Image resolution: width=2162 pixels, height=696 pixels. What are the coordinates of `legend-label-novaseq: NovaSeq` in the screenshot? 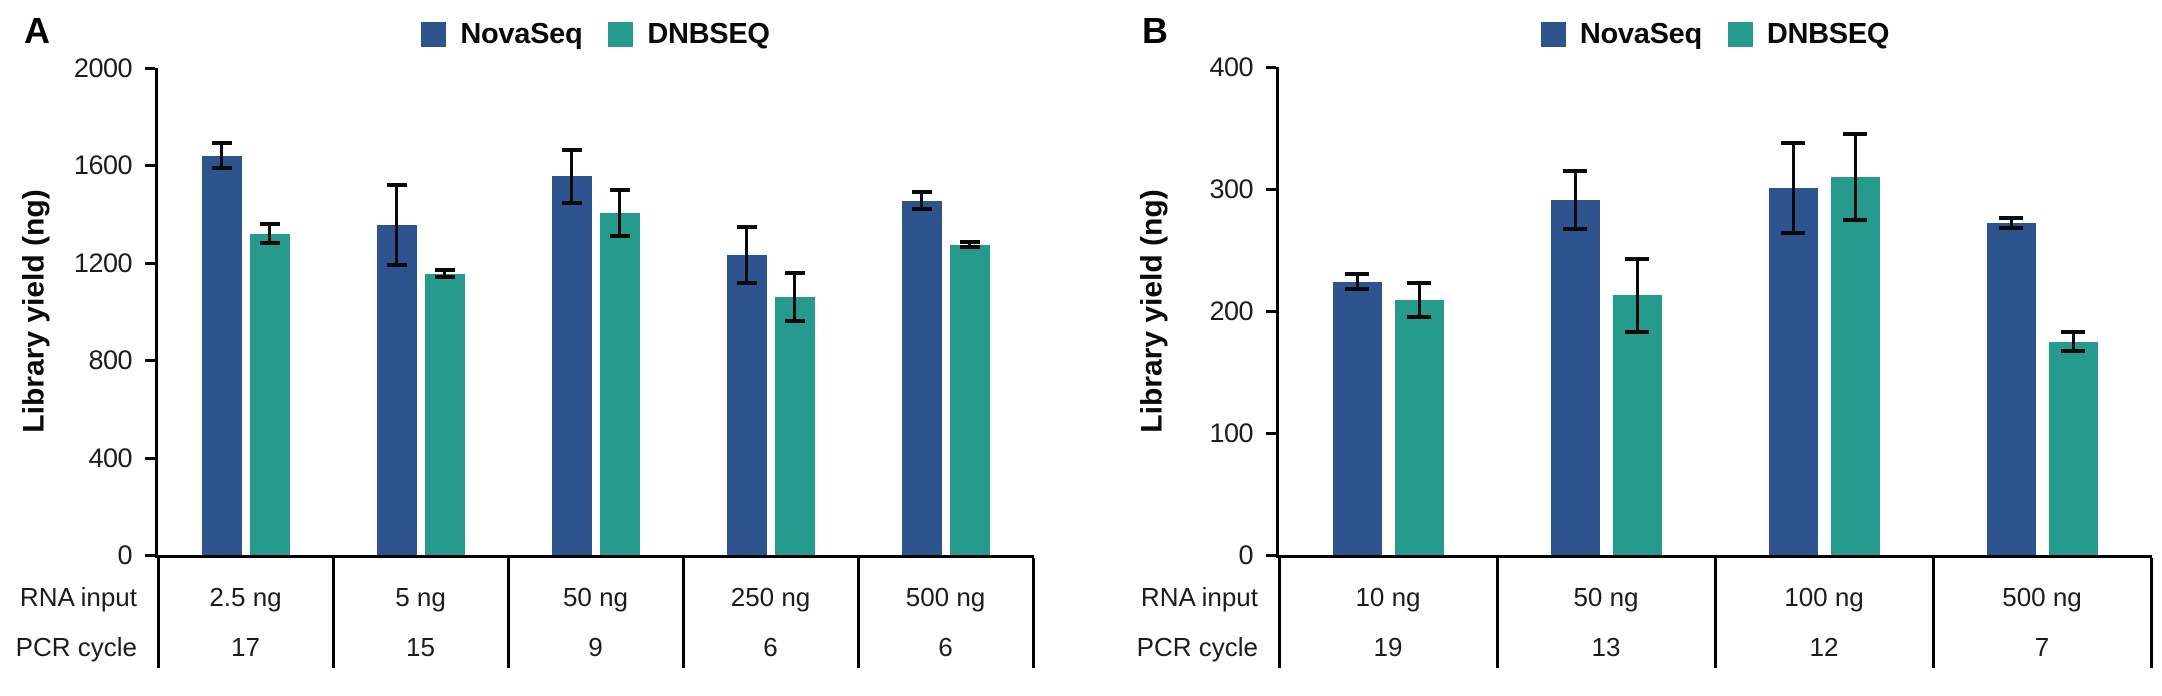 It's located at (1640, 33).